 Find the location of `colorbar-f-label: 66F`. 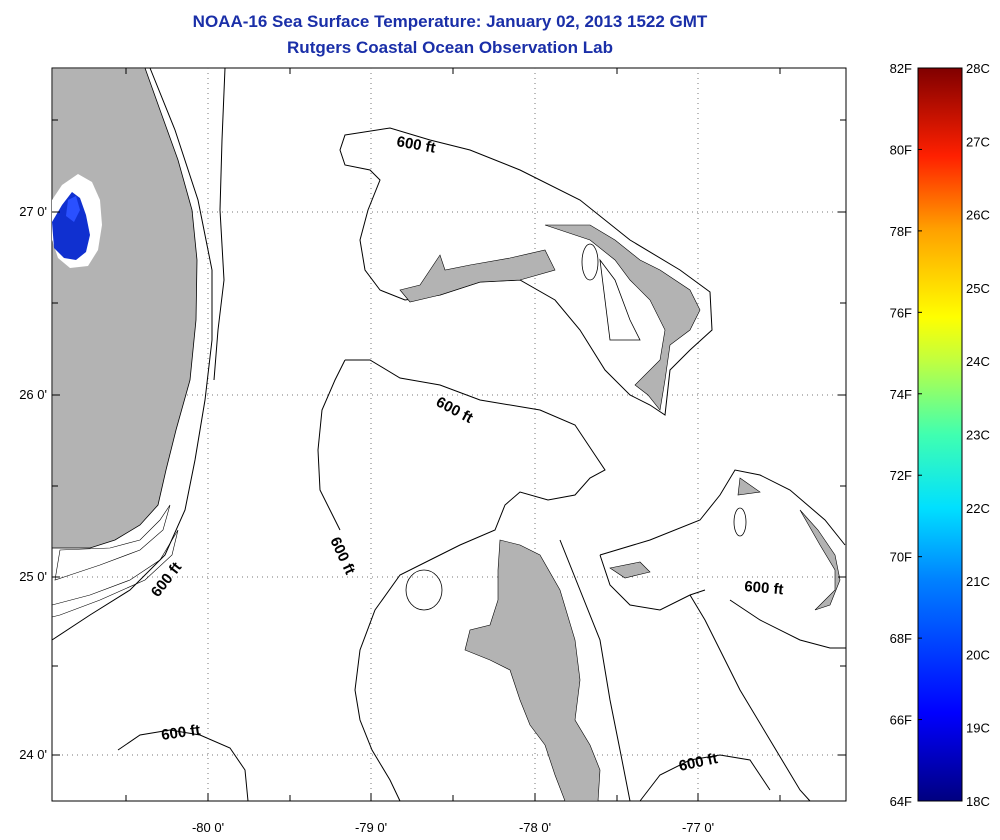

colorbar-f-label: 66F is located at coordinates (901, 720).